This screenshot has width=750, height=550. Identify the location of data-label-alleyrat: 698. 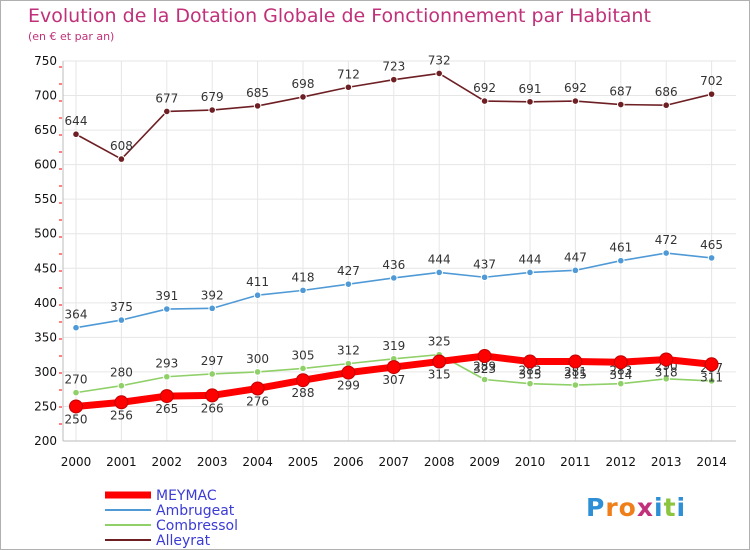
(303, 84).